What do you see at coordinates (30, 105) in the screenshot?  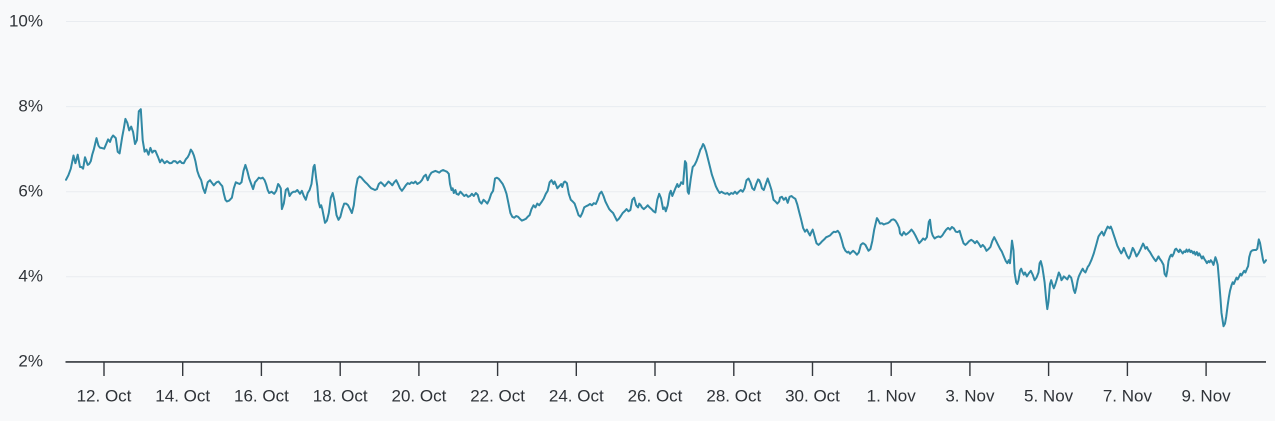 I see `svg-text: 8%` at bounding box center [30, 105].